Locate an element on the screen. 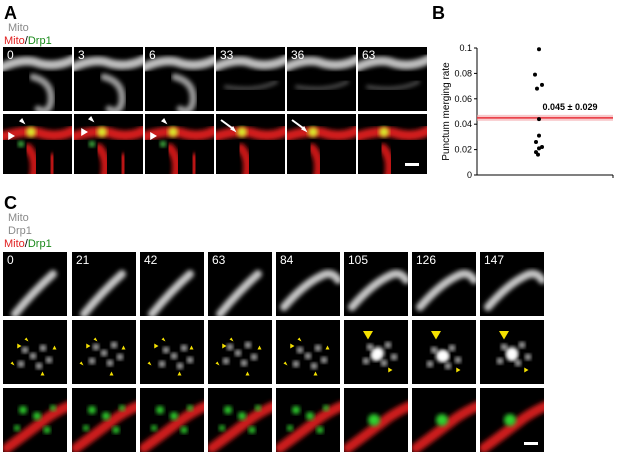 Image resolution: width=617 pixels, height=454 pixels. timepoint-label: 33 is located at coordinates (227, 55).